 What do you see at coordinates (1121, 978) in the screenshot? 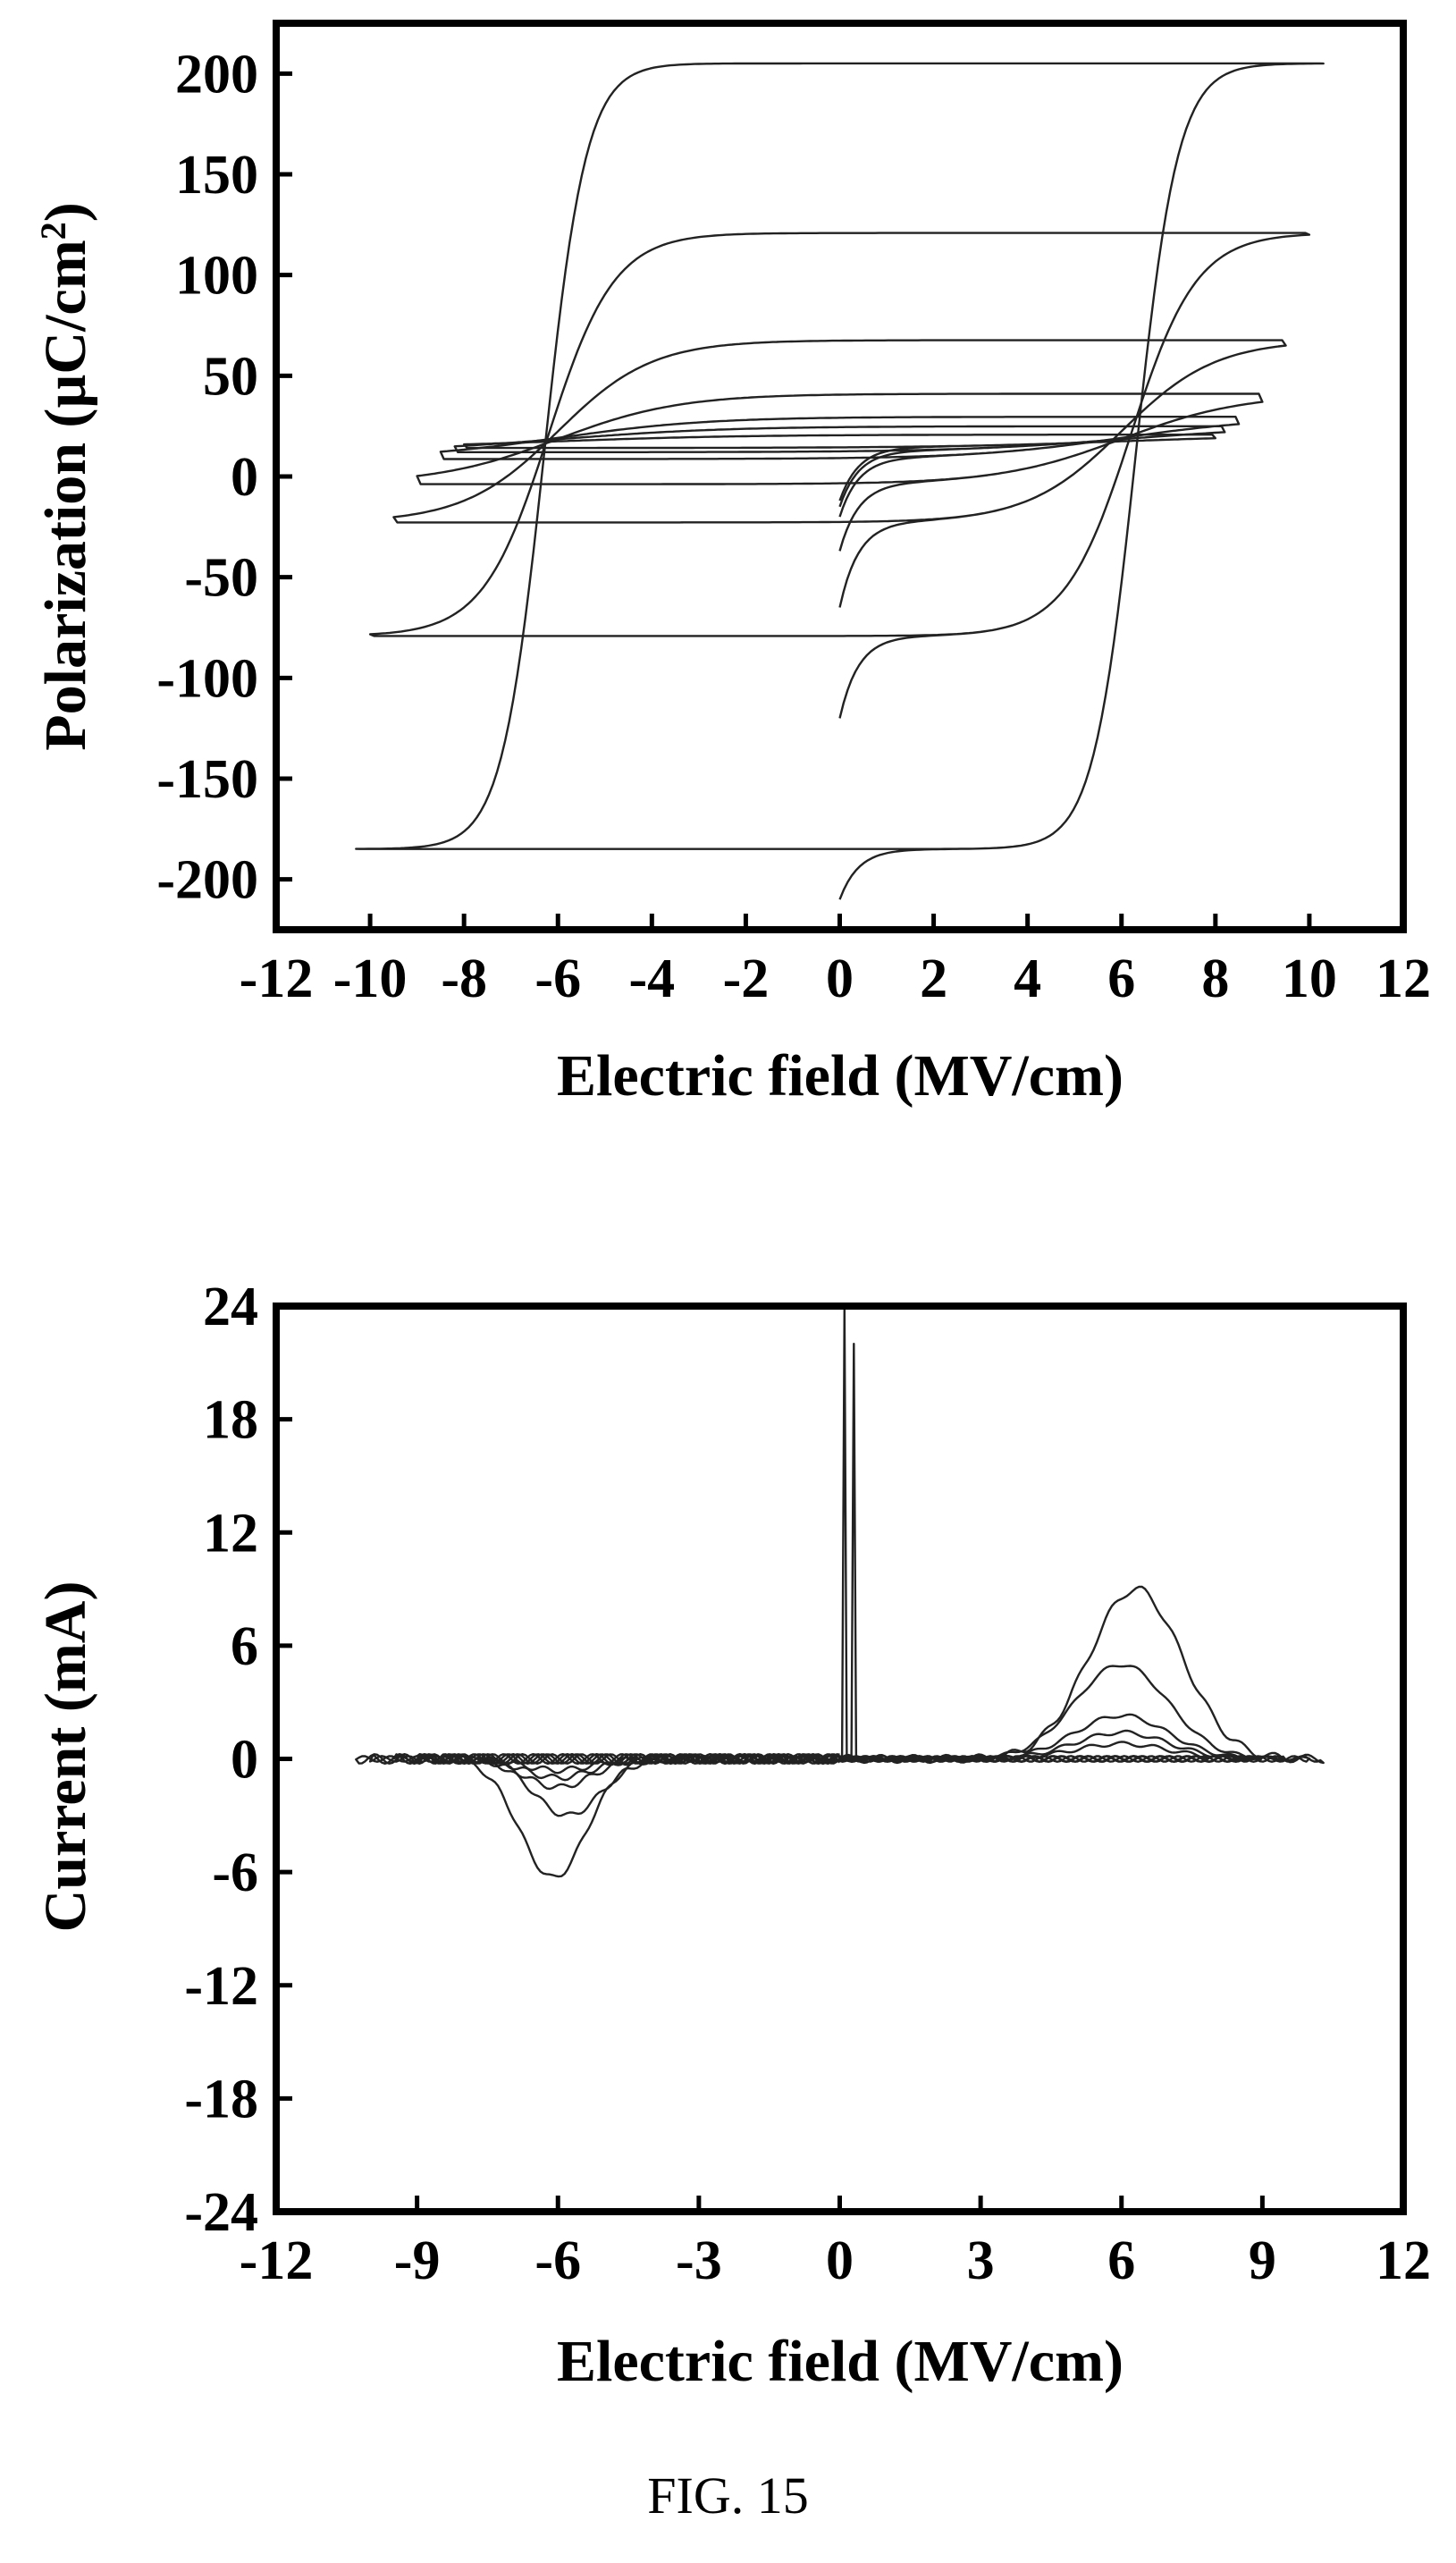
I see `polarization-x-tick-label: 6` at bounding box center [1121, 978].